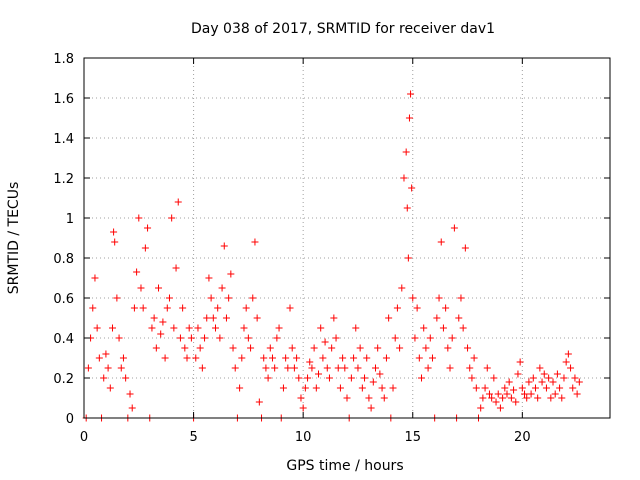  I want to click on y-tick-label: 1.8, so click(63, 59).